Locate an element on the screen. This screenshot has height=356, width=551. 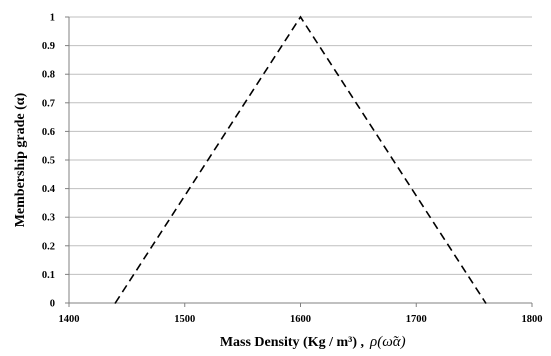
x-tick-label: 1800 is located at coordinates (532, 319).